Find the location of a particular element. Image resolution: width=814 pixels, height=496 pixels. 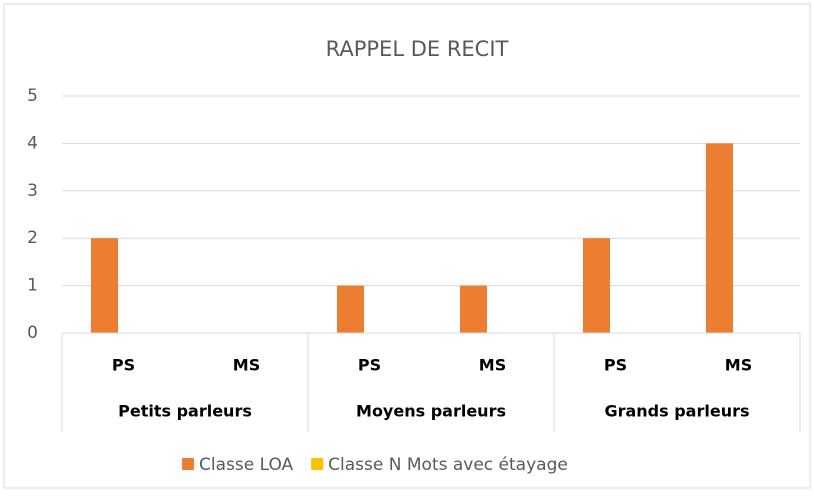

chart-title: RAPPEL DE RECIT is located at coordinates (417, 49).